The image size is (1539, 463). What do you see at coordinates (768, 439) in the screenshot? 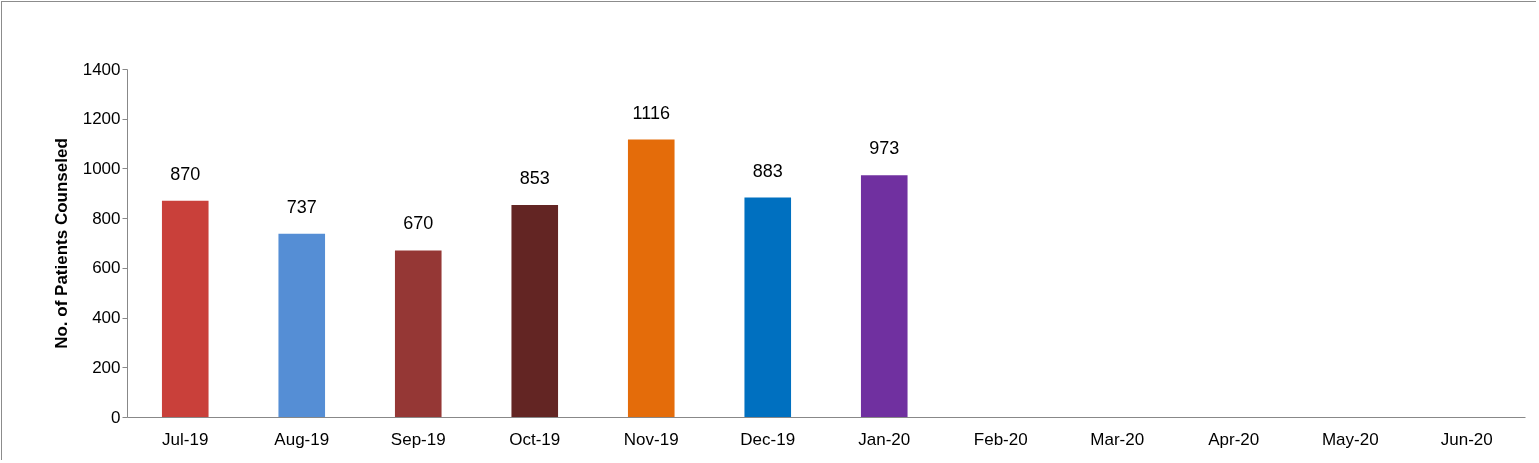
I see `x-tick-label: Dec-19` at bounding box center [768, 439].